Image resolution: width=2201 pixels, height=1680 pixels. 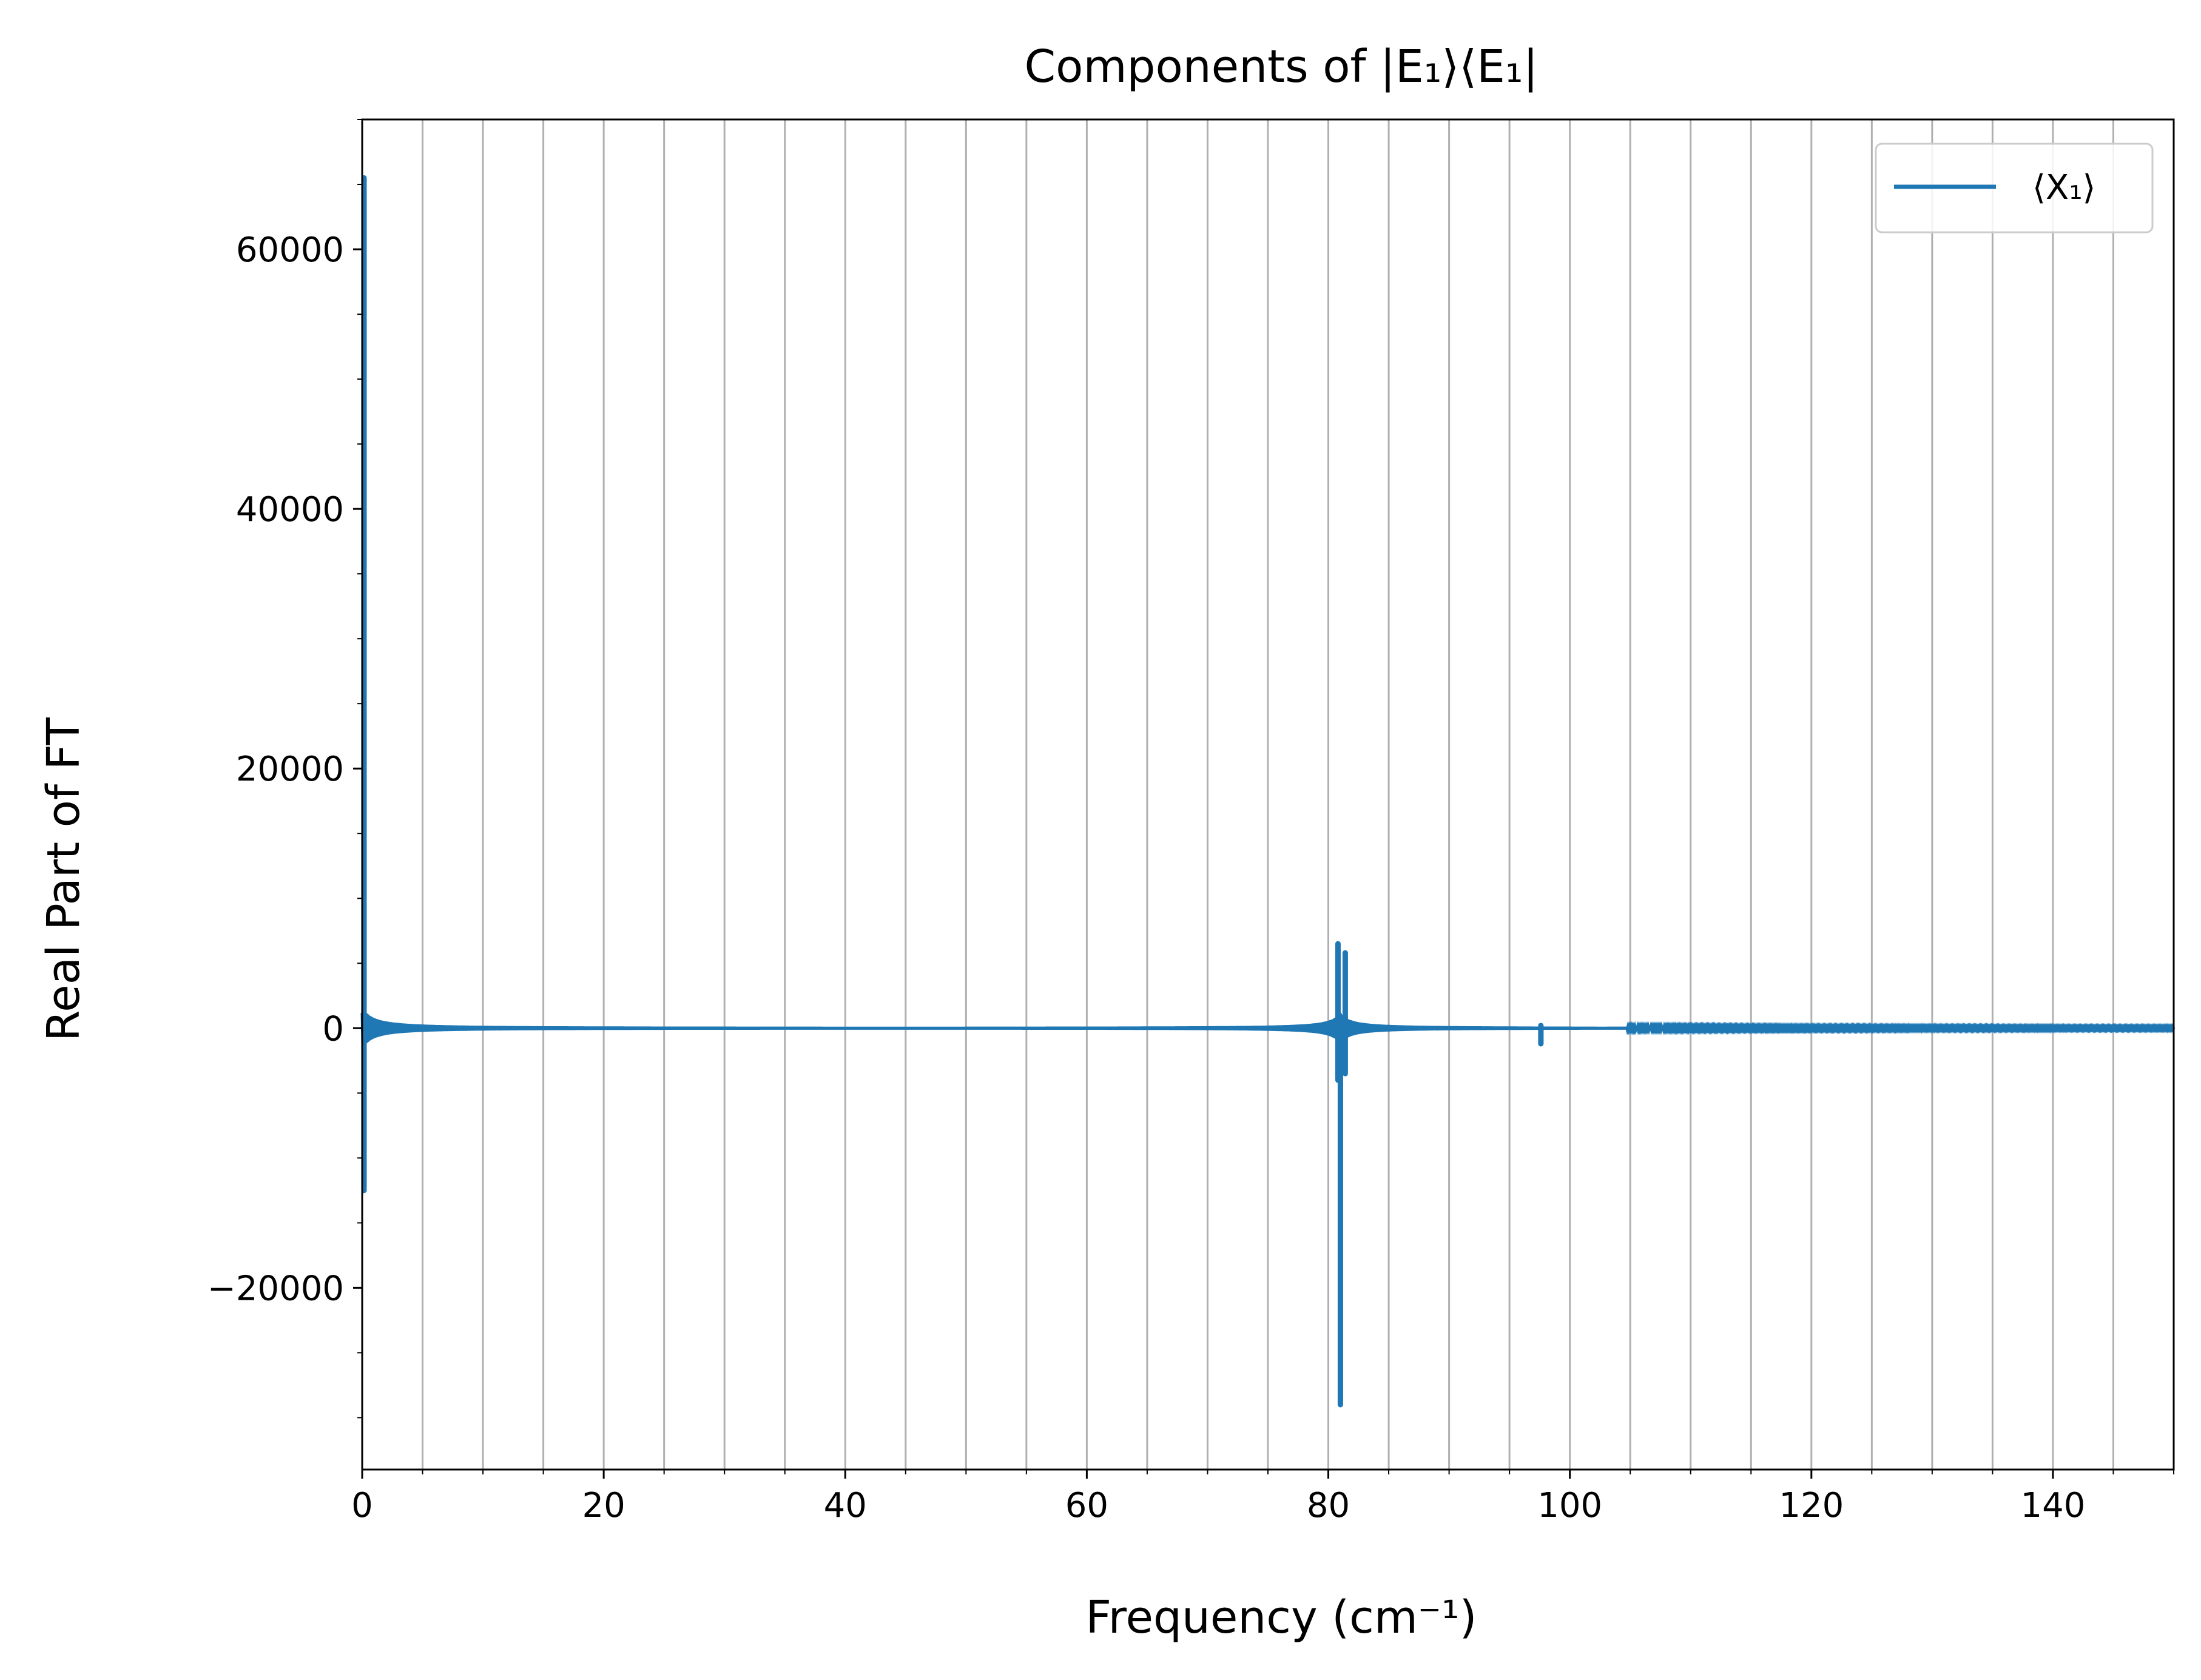 What do you see at coordinates (1811, 1505) in the screenshot?
I see `x-tick-label: 120` at bounding box center [1811, 1505].